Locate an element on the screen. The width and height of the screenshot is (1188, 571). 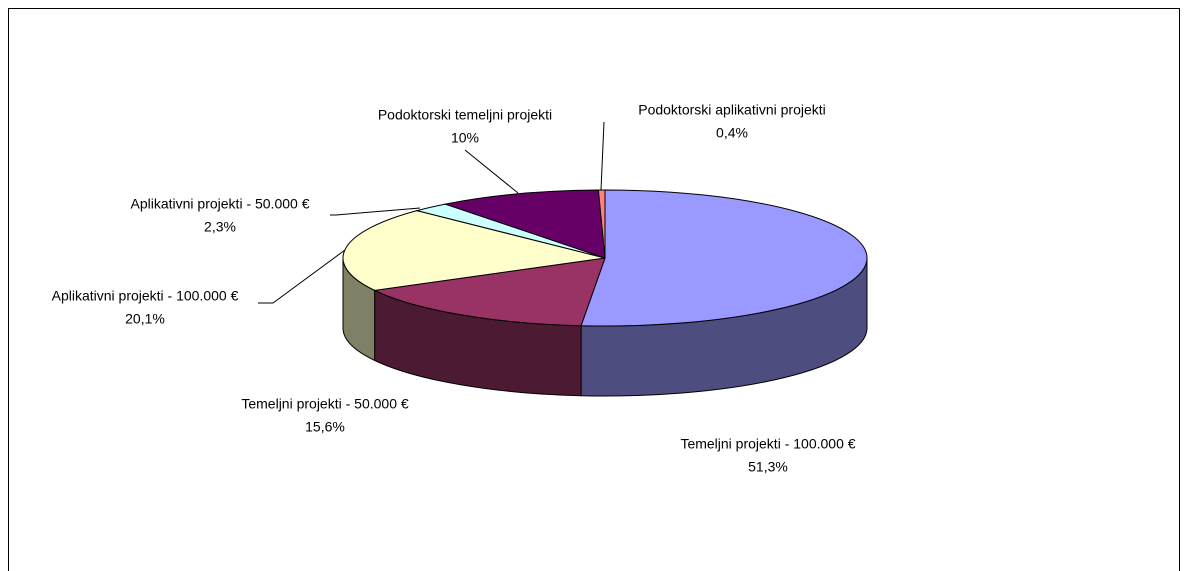
slice-label: Temeljni projekti - 100.000 € is located at coordinates (767, 444).